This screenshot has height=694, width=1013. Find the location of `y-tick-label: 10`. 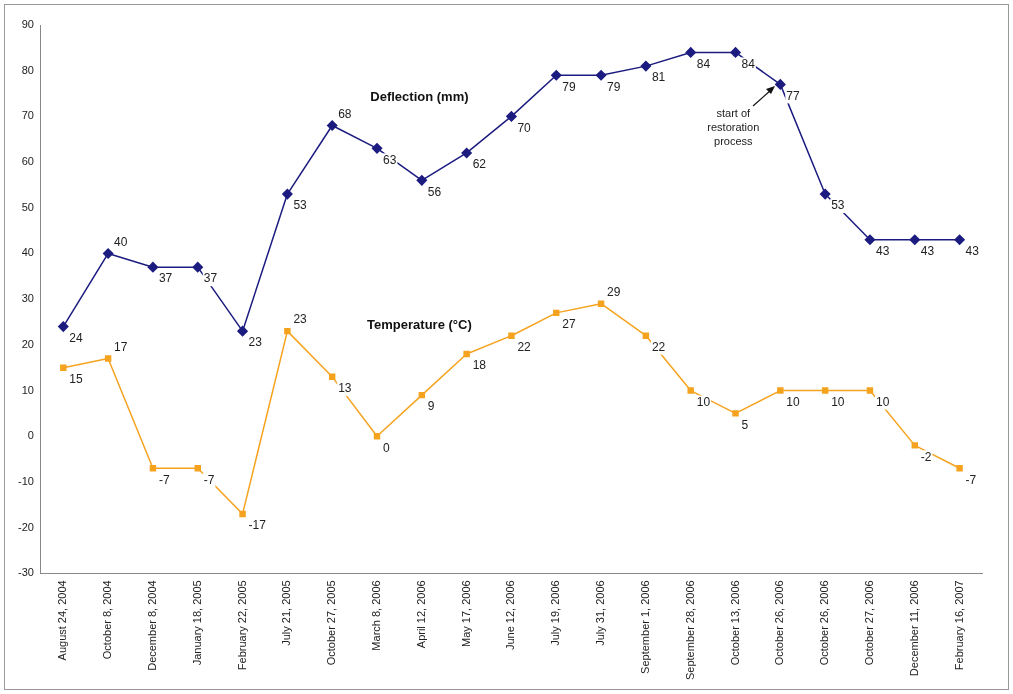

y-tick-label: 10 is located at coordinates (27, 389).